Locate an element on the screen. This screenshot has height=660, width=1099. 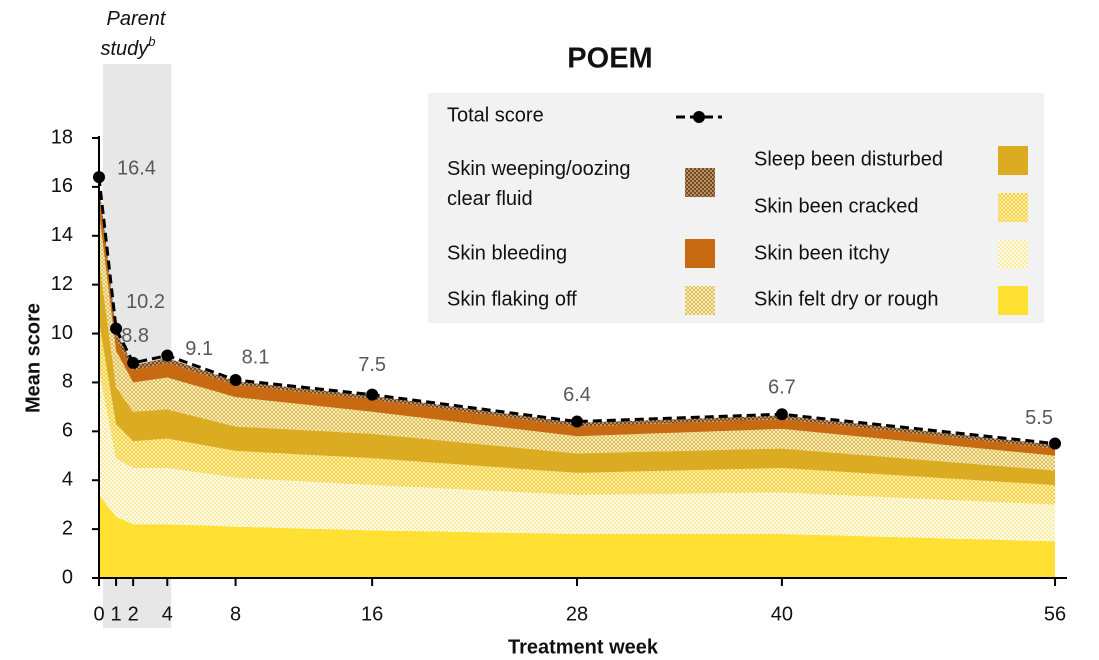
data-label: 6.7 is located at coordinates (782, 388).